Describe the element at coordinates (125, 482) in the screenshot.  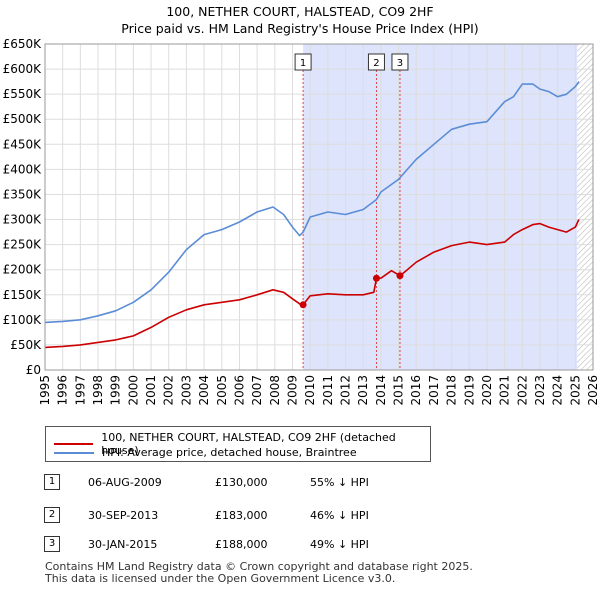
I see `transaction-date: 06-AUG-2009` at that location.